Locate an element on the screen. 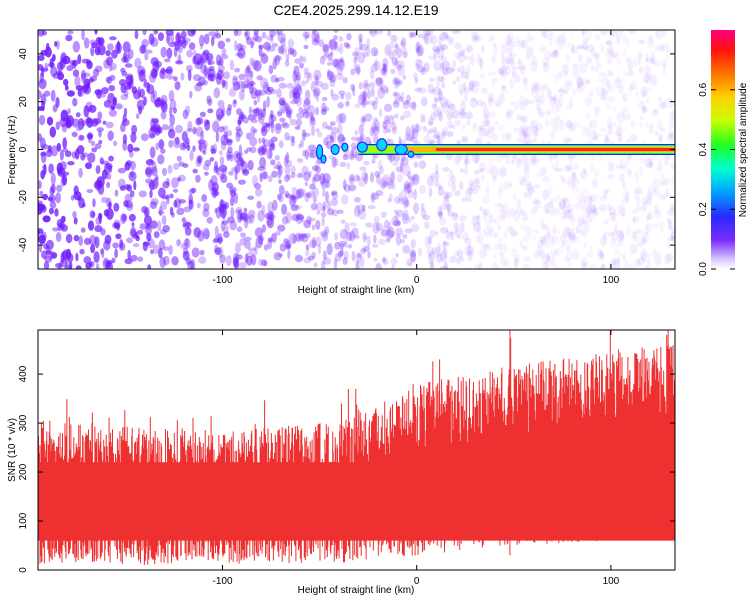  signal-blob is located at coordinates (382, 145).